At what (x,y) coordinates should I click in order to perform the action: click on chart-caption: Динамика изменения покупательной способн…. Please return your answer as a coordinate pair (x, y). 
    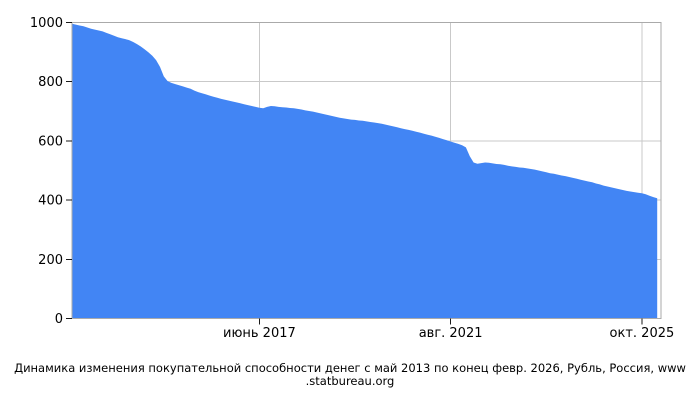
    Looking at the image, I should click on (350, 375).